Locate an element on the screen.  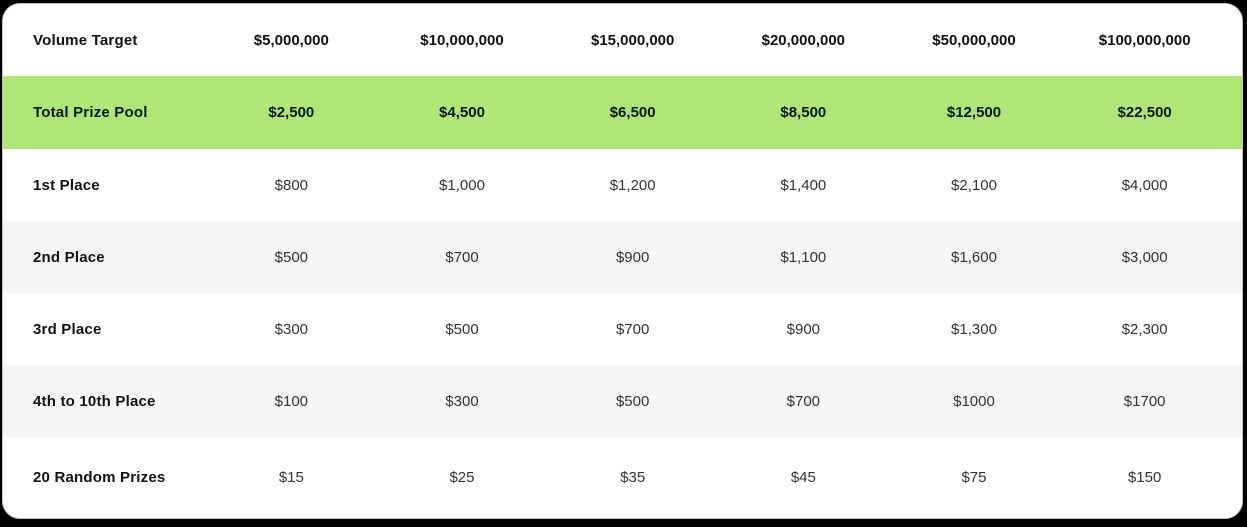
column-header: $50,000,000 is located at coordinates (974, 40).